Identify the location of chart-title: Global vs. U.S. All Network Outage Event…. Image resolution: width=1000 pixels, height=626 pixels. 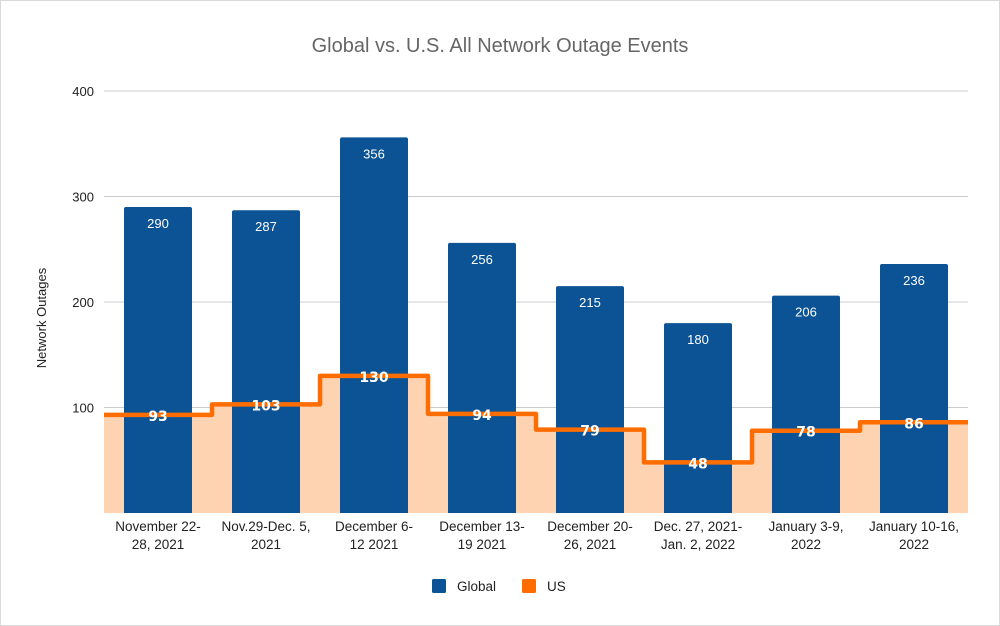
(500, 46).